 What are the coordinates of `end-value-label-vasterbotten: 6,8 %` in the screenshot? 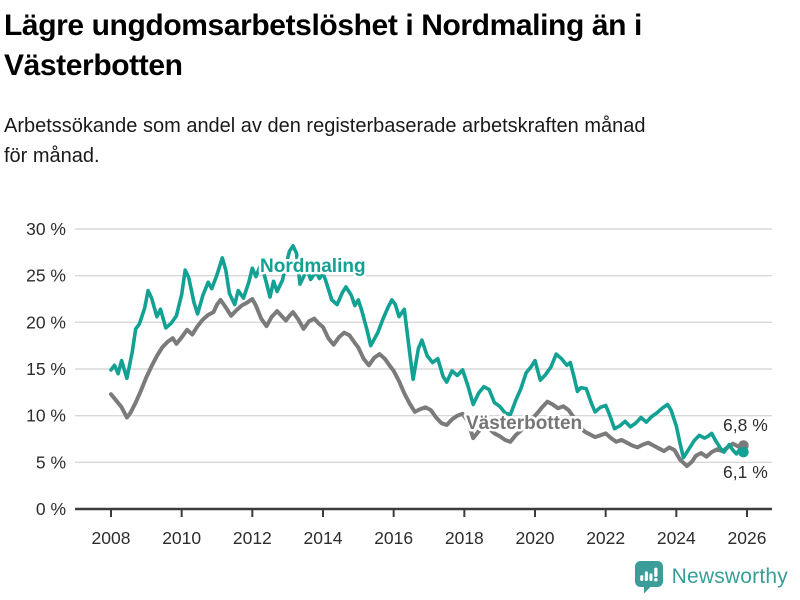 It's located at (745, 425).